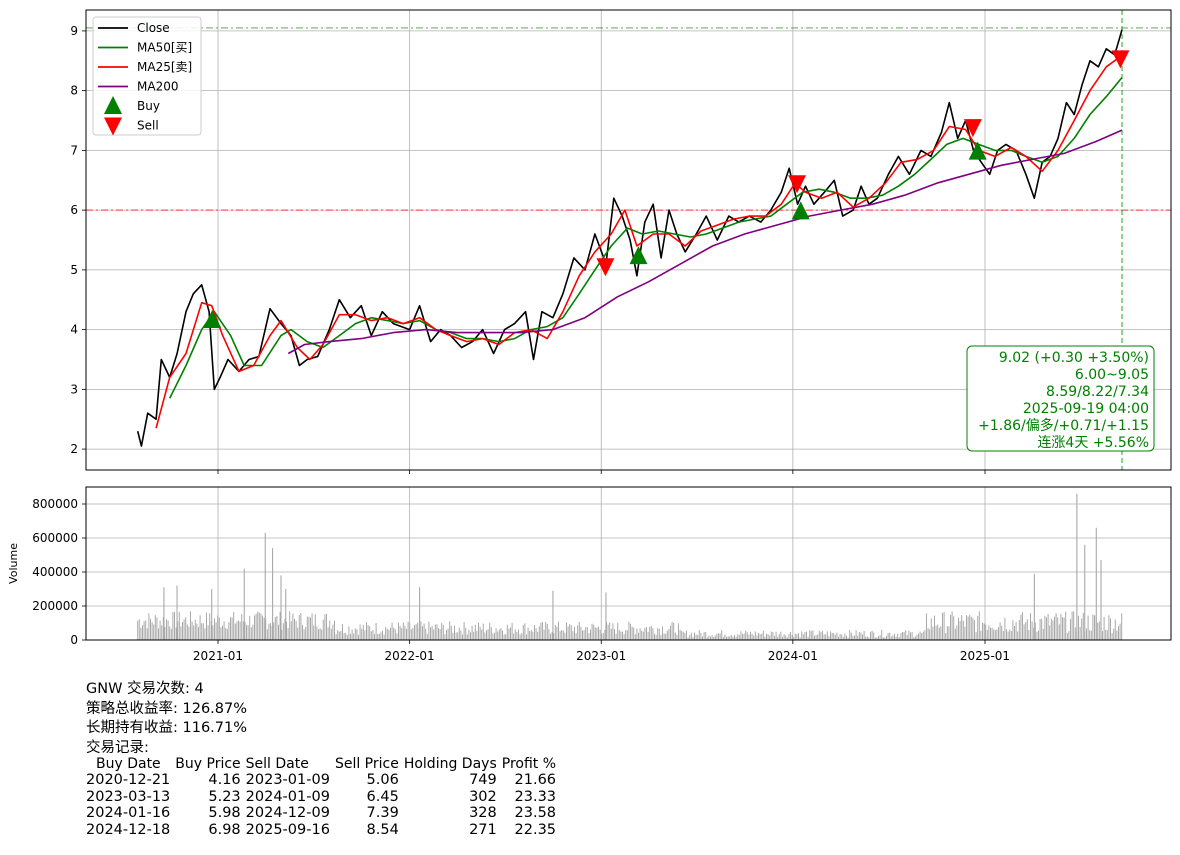  Describe the element at coordinates (55, 572) in the screenshot. I see `volume-tick-label: 400000` at that location.